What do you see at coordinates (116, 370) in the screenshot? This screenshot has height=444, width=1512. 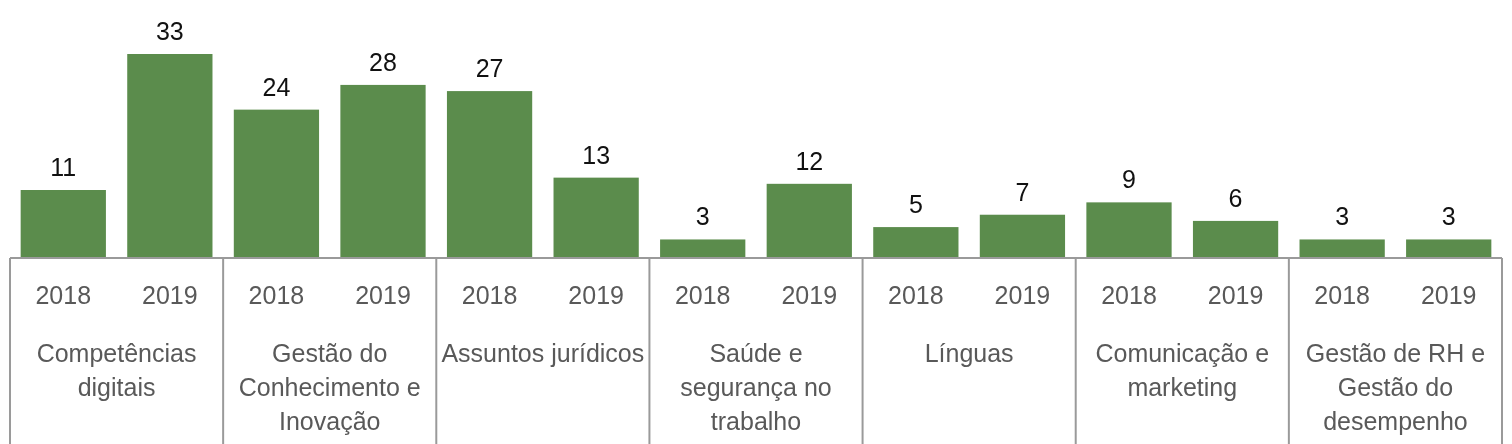 I see `text: Competências digitais` at bounding box center [116, 370].